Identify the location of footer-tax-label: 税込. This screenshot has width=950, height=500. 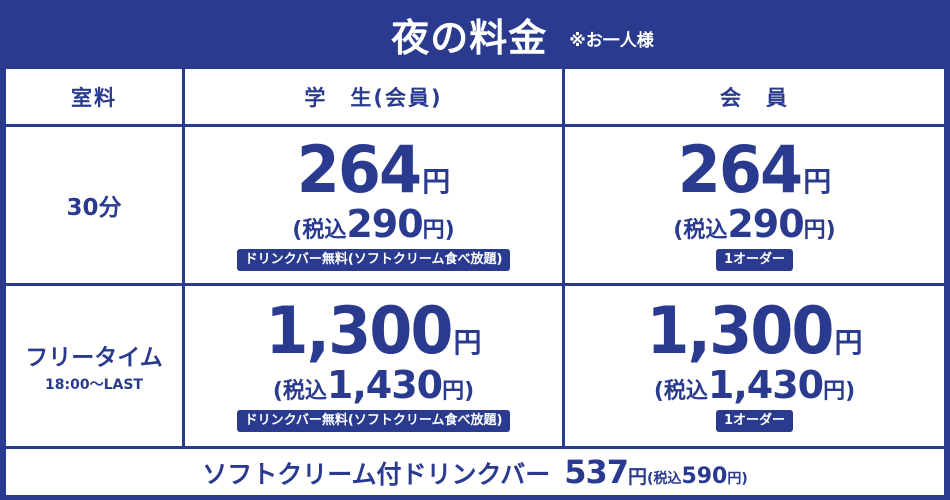
(667, 479).